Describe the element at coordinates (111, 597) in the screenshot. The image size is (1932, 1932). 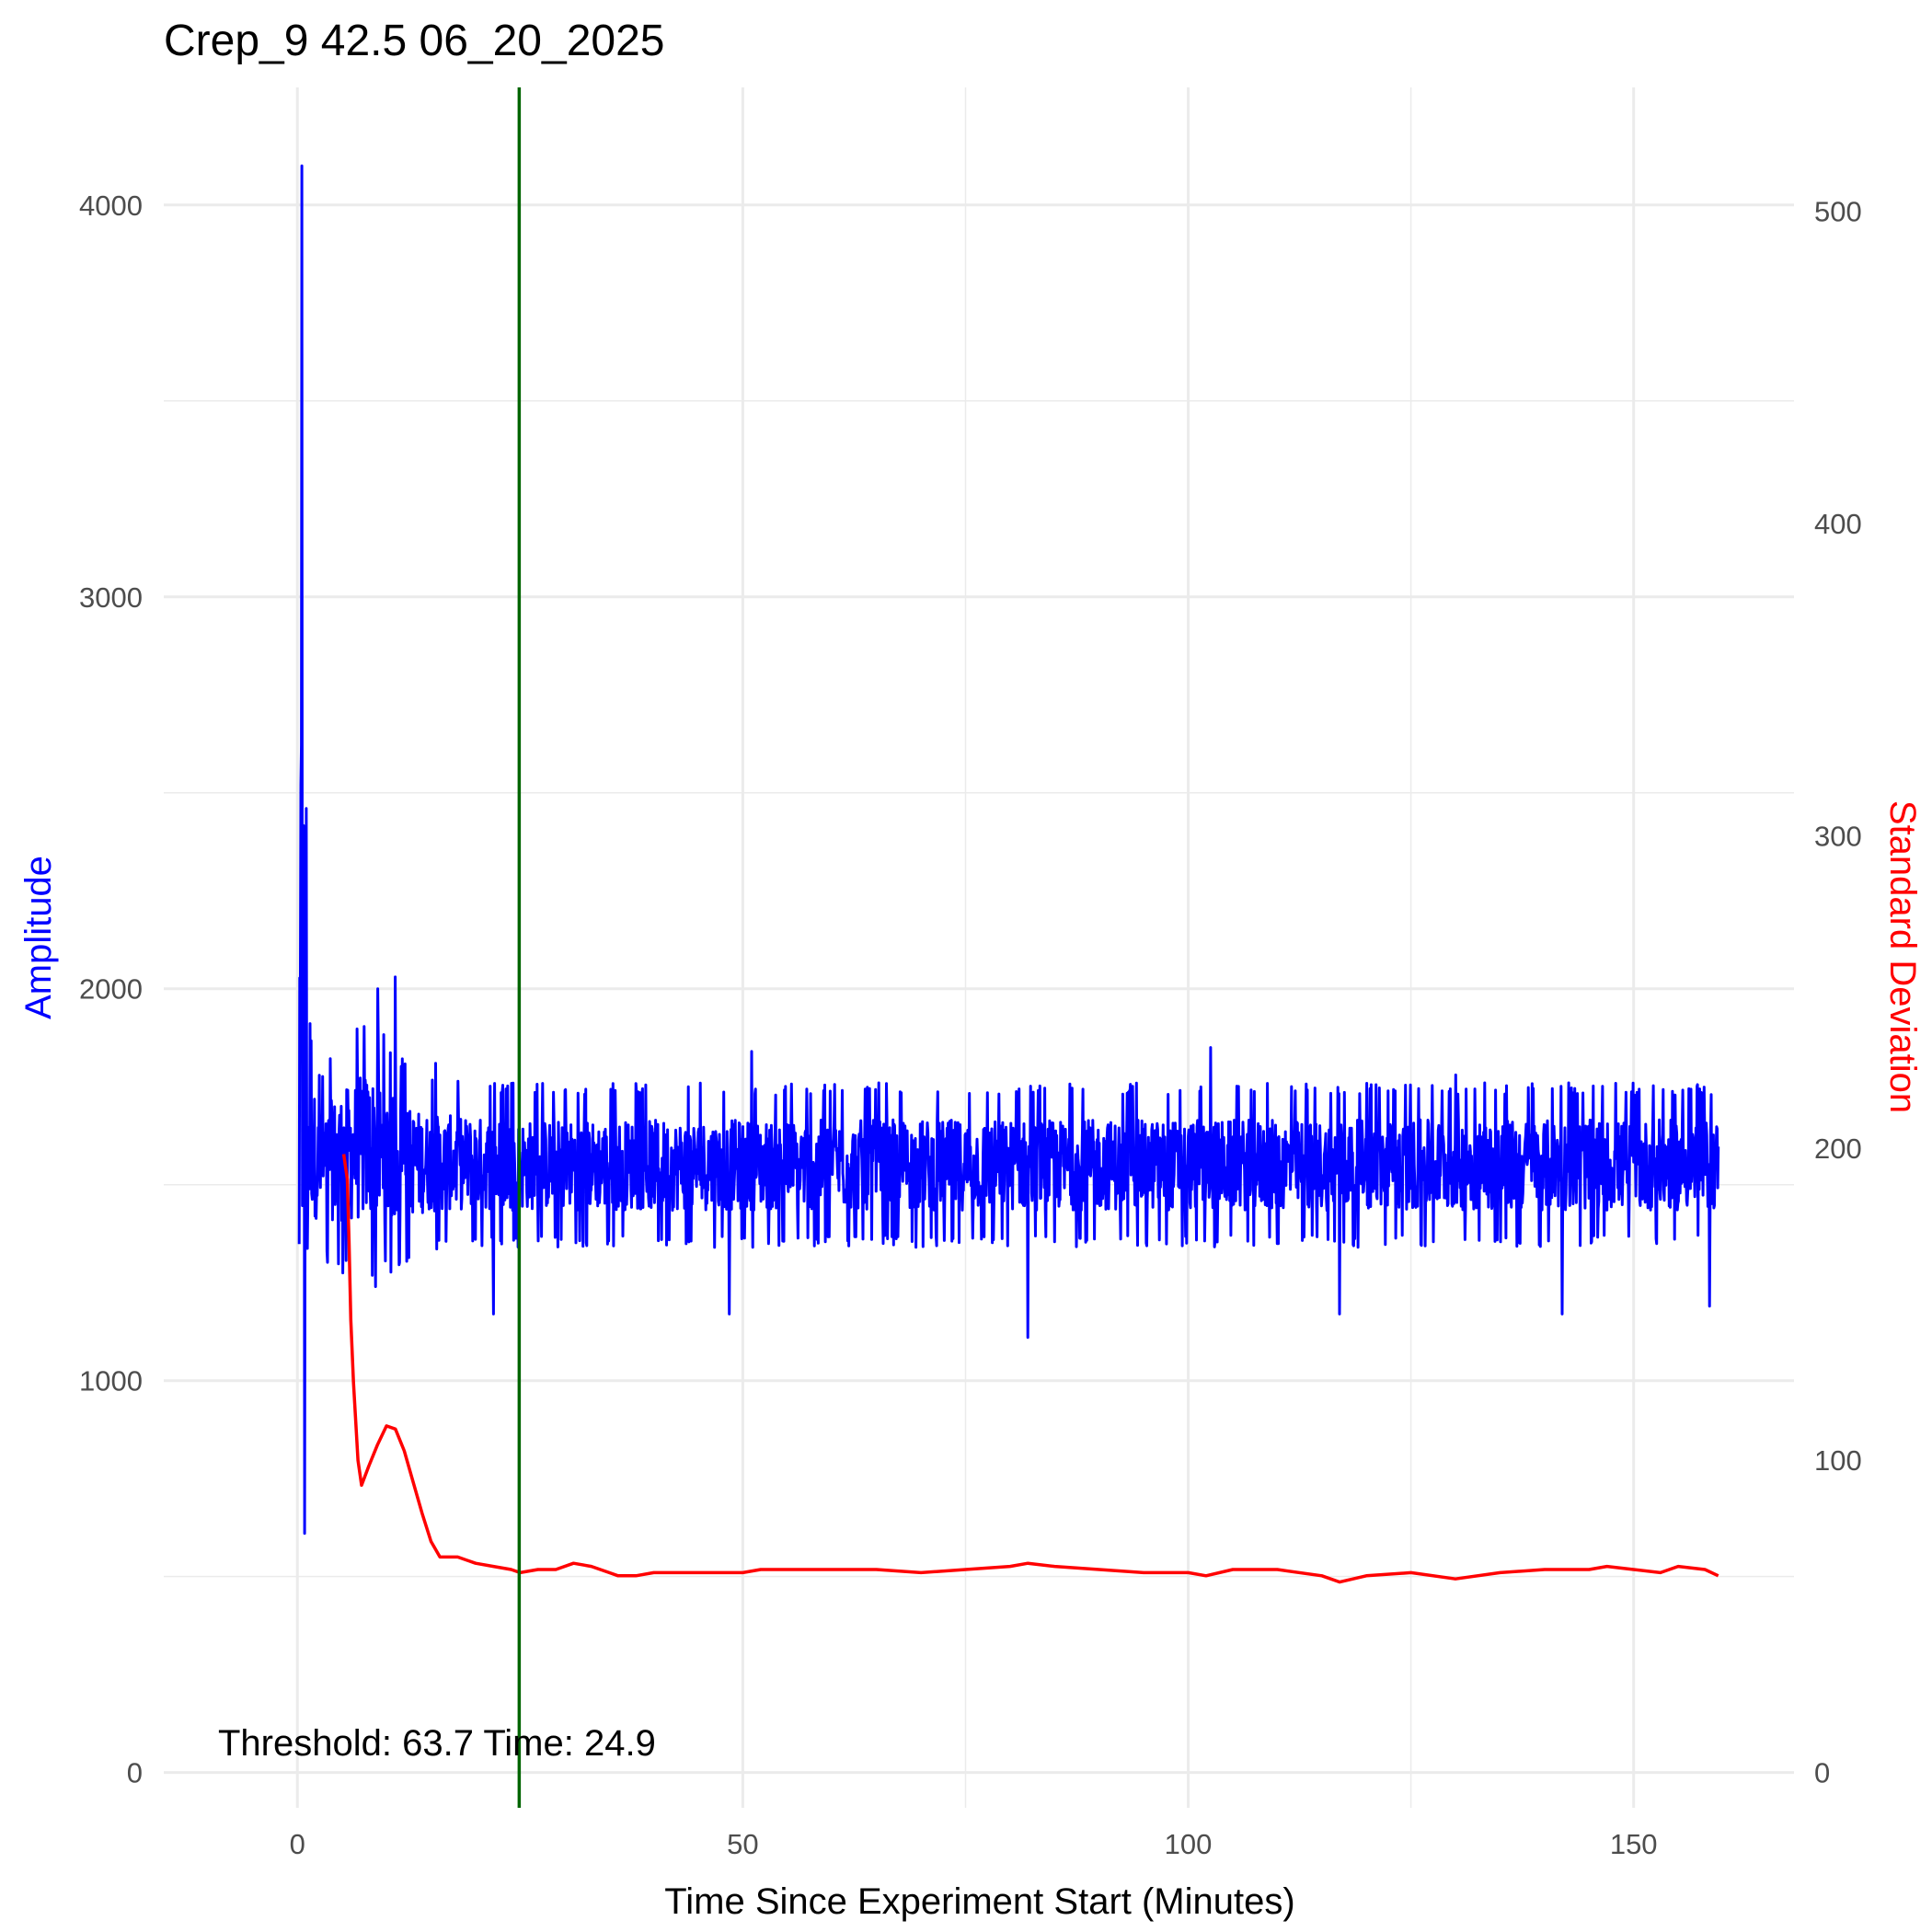
I see `y-tick-label: 3000` at that location.